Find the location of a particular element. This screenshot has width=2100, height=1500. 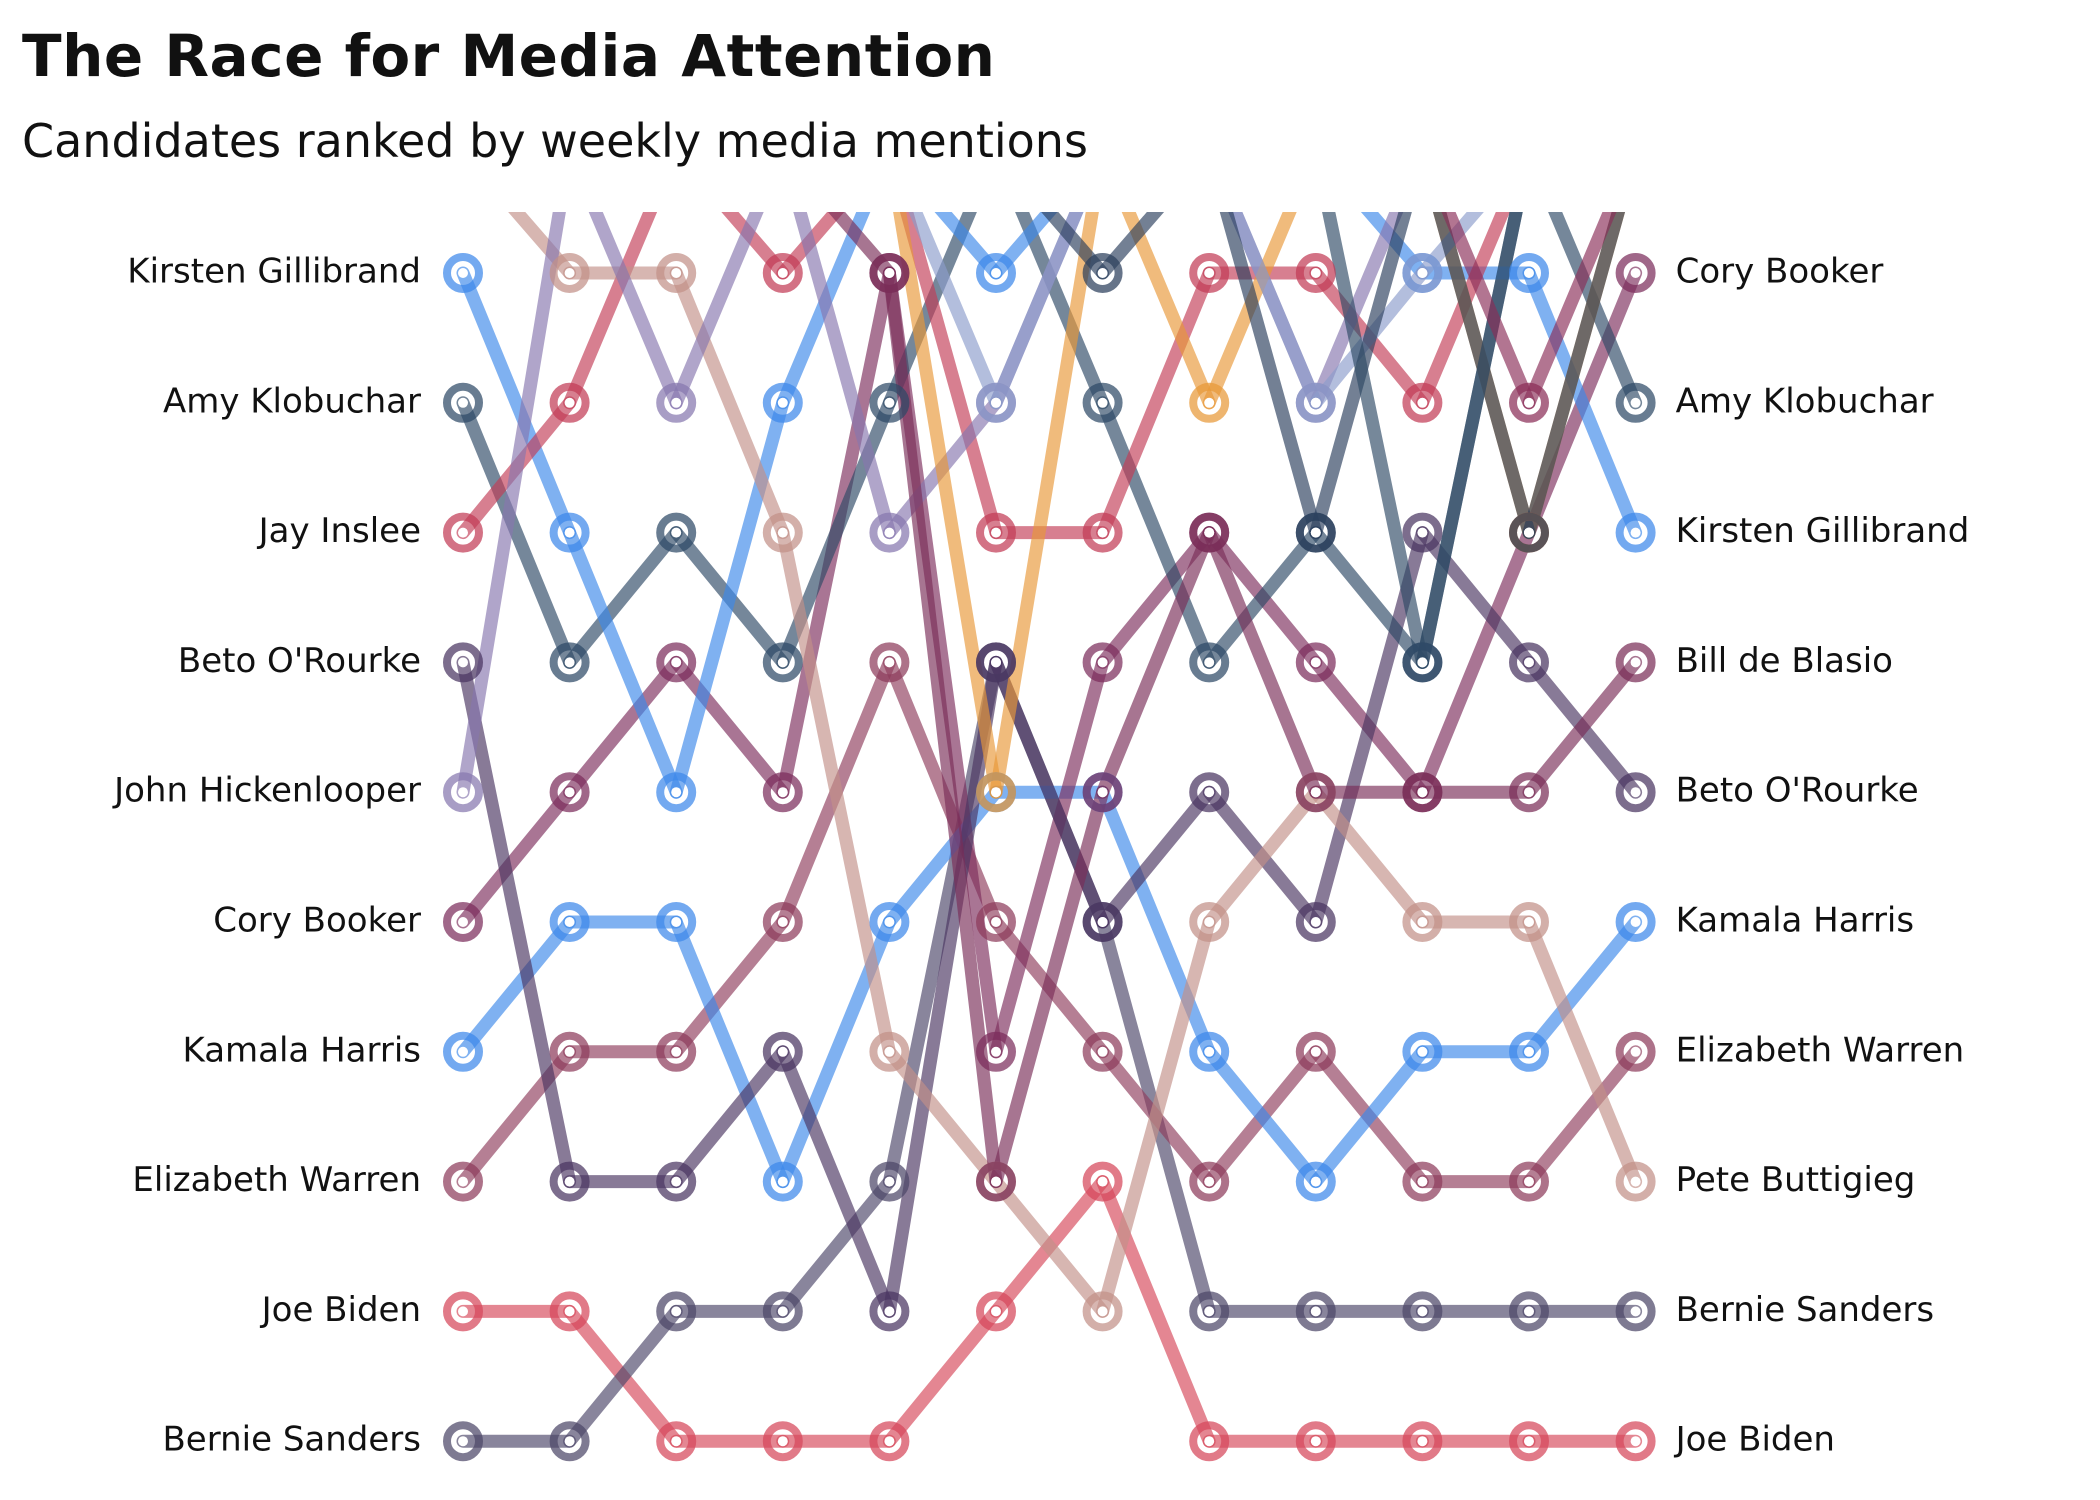

end-label-rank-5: Beto O'Rourke is located at coordinates (1797, 791).